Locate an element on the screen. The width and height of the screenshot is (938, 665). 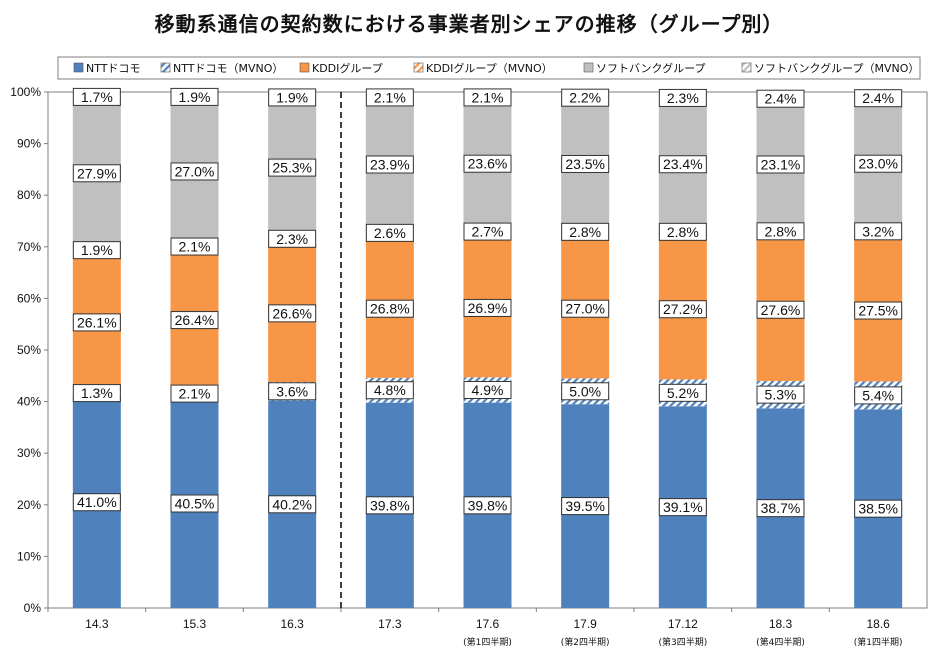
data-label: 1.7% is located at coordinates (97, 97).